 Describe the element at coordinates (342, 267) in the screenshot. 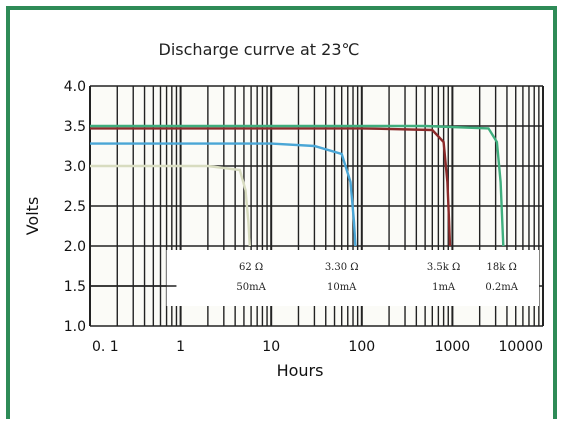

I see `annotation-resistance-2: 3.30 Ω` at that location.